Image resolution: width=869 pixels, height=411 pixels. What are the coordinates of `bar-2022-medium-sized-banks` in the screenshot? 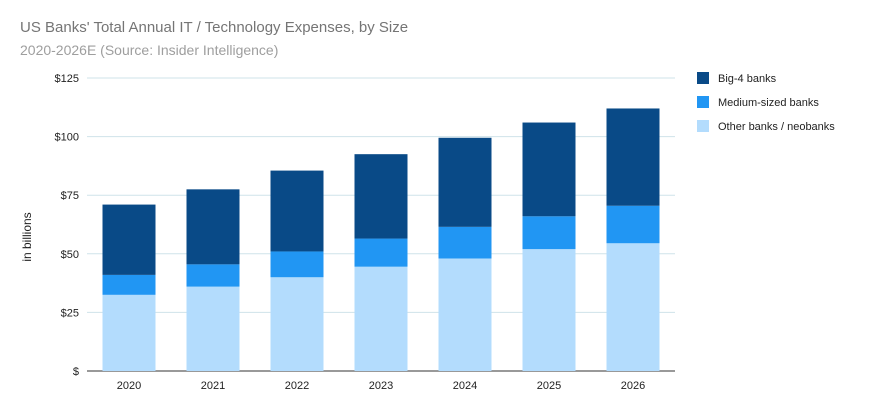 It's located at (297, 264).